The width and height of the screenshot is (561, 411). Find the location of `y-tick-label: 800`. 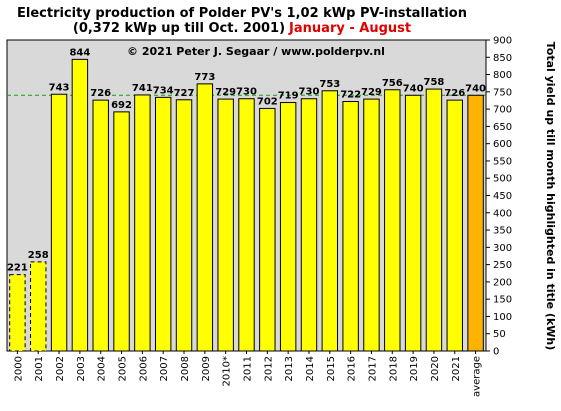

y-tick-label: 800 is located at coordinates (502, 75).